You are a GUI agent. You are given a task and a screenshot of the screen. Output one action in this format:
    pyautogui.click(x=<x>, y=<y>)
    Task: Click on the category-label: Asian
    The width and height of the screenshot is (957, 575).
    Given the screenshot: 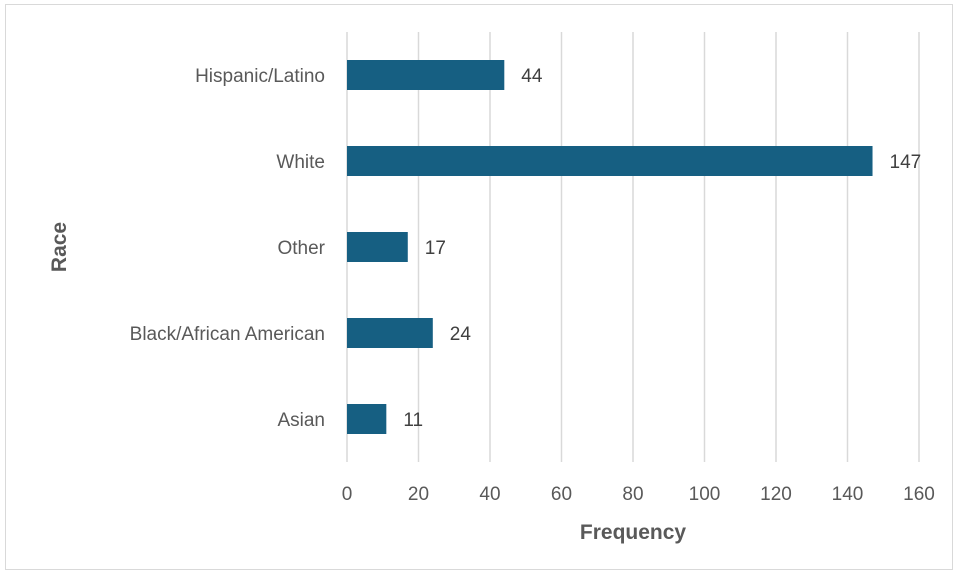 What is the action you would take?
    pyautogui.click(x=301, y=420)
    